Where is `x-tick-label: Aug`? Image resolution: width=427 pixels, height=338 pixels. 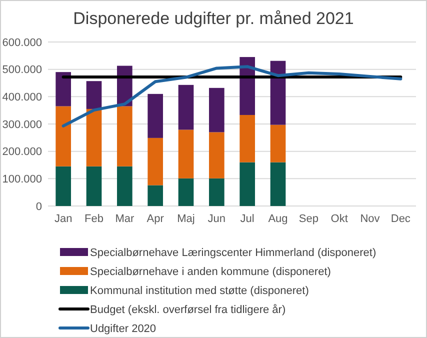 x-tick-label: Aug is located at coordinates (278, 219).